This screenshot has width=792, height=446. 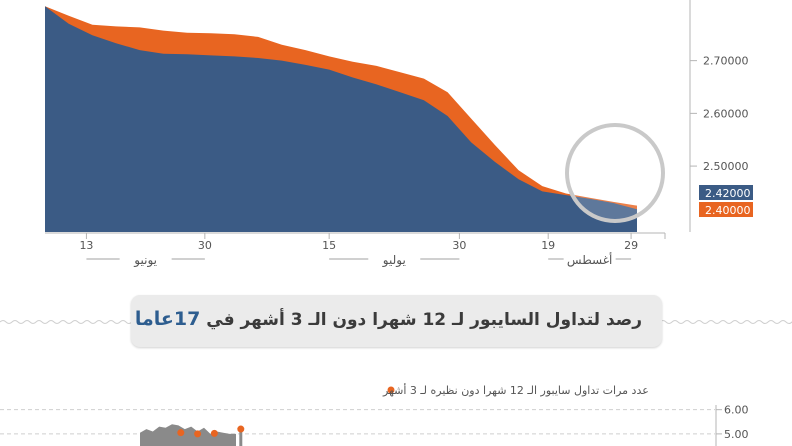 What do you see at coordinates (736, 410) in the screenshot?
I see `y-tick-label: 6.00` at bounding box center [736, 410].